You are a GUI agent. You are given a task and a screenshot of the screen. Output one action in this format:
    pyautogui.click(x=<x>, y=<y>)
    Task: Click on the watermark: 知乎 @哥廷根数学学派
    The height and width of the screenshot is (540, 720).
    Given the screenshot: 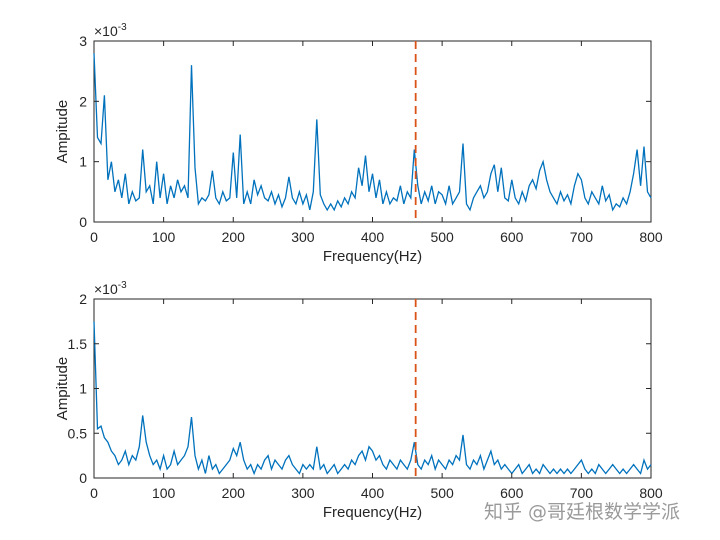 What is the action you would take?
    pyautogui.click(x=582, y=512)
    